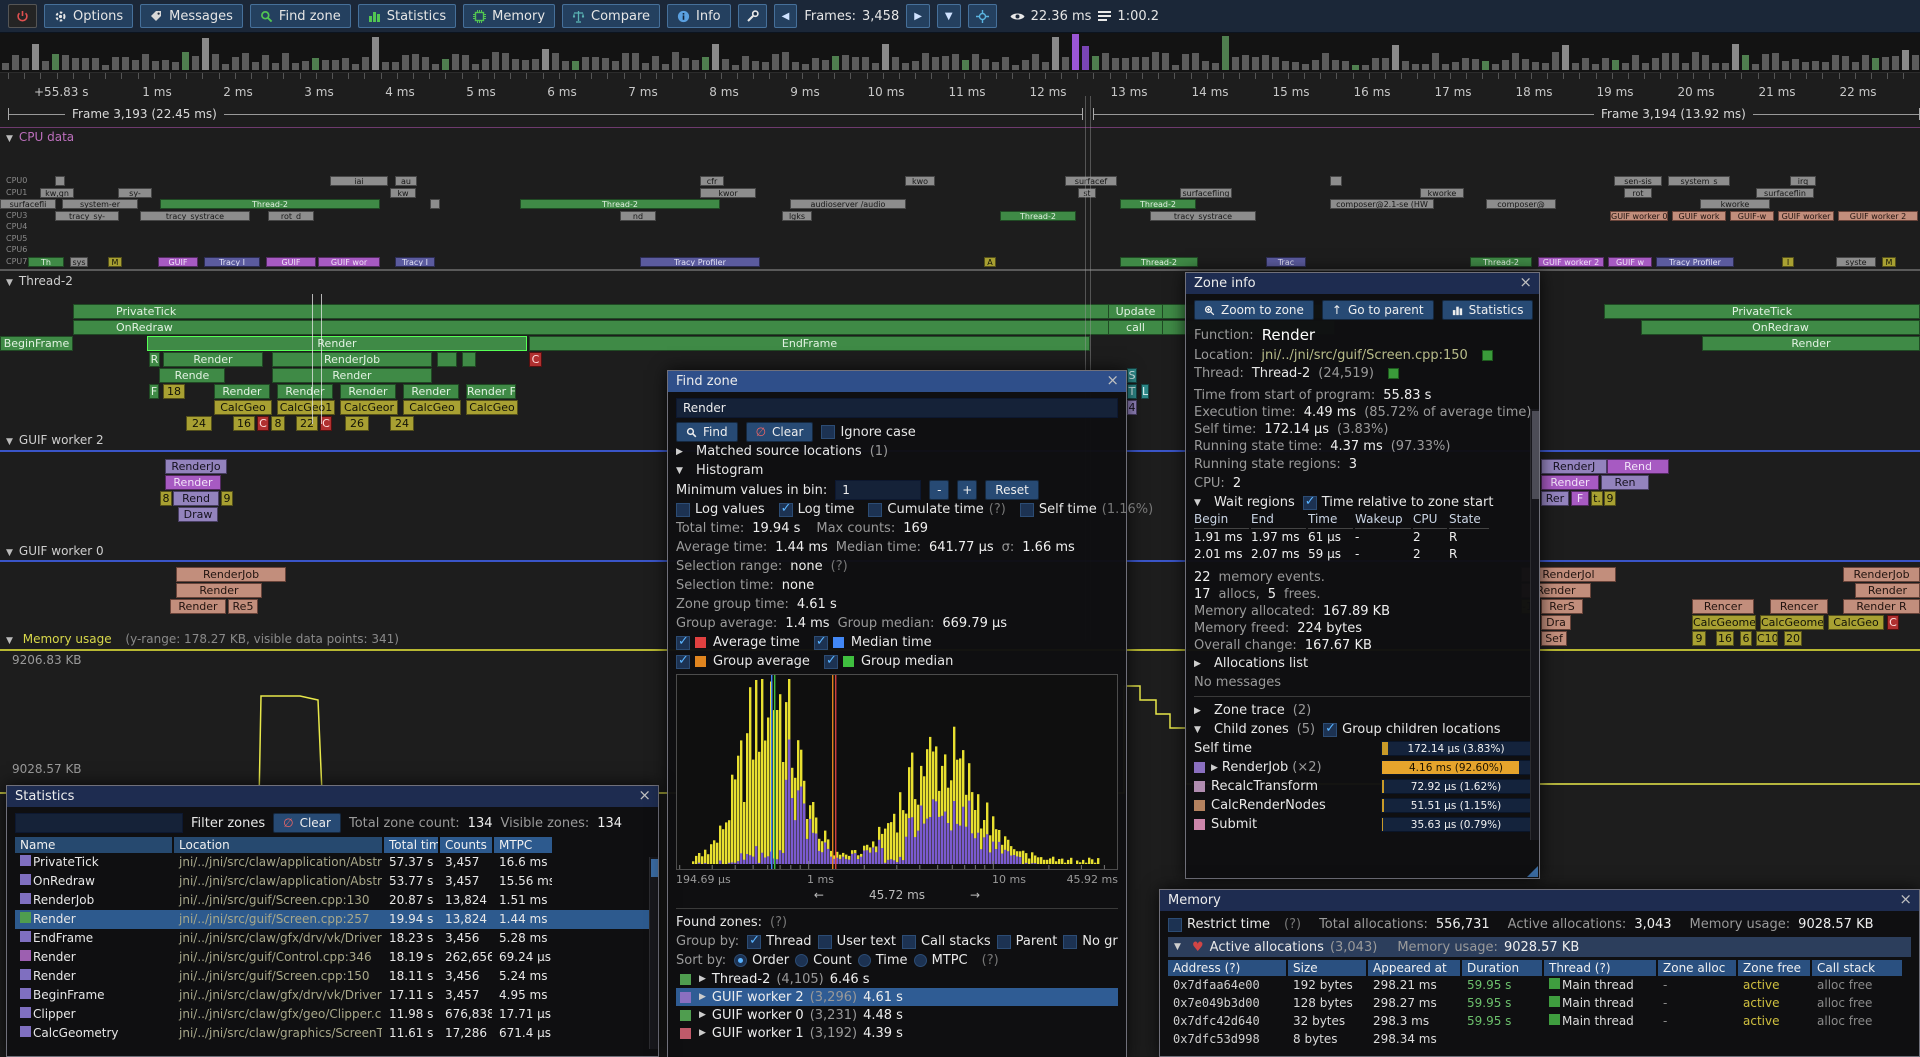  What do you see at coordinates (192, 375) in the screenshot?
I see `timeline-zone: Rende` at bounding box center [192, 375].